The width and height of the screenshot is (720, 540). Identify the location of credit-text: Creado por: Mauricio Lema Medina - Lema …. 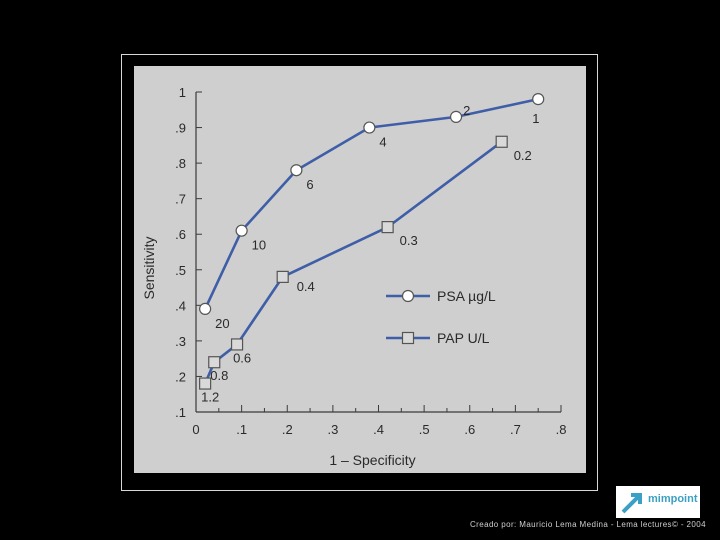
(588, 524).